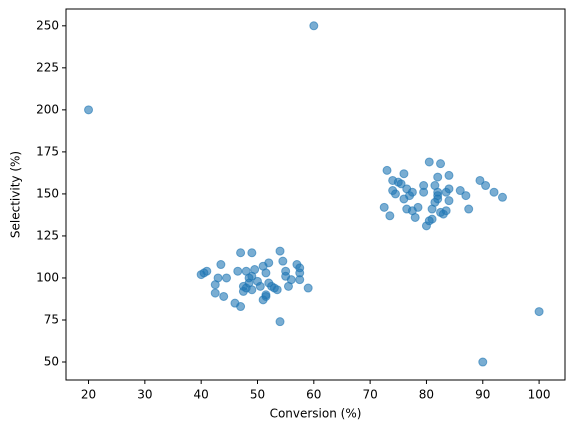  What do you see at coordinates (144, 395) in the screenshot?
I see `x-tick-label: 30` at bounding box center [144, 395].